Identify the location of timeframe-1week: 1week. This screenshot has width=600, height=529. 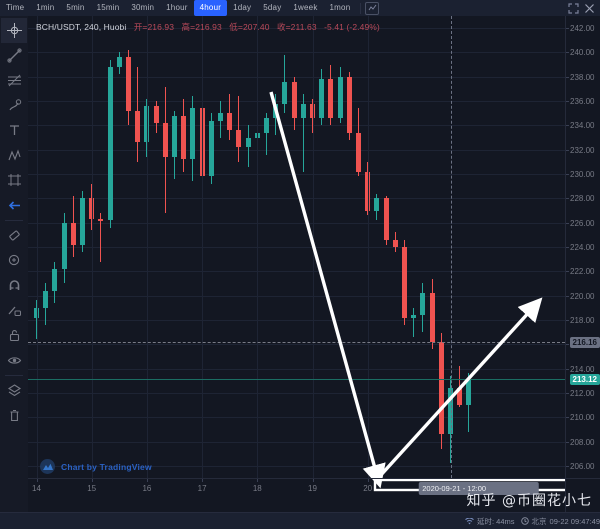
(305, 7).